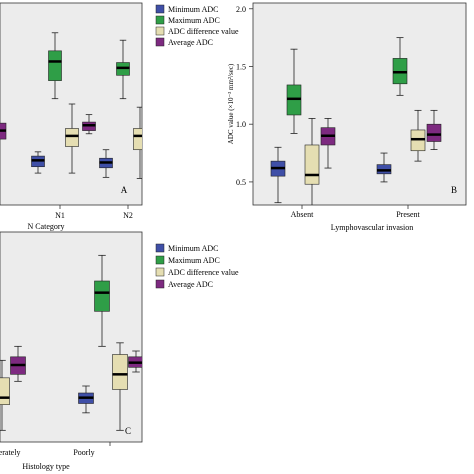  I want to click on x-tick-label: Present, so click(408, 214).